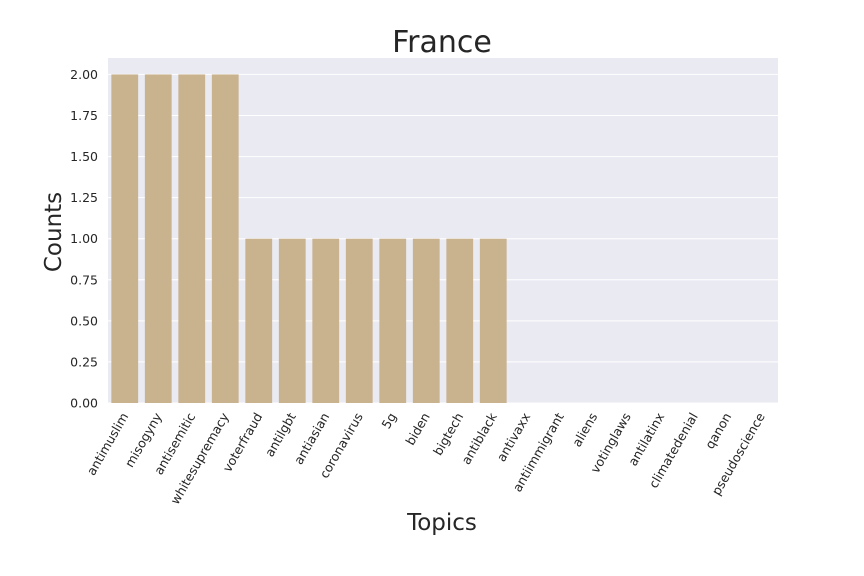 This screenshot has height=576, width=864. What do you see at coordinates (493, 320) in the screenshot?
I see `bar-antiblack` at bounding box center [493, 320].